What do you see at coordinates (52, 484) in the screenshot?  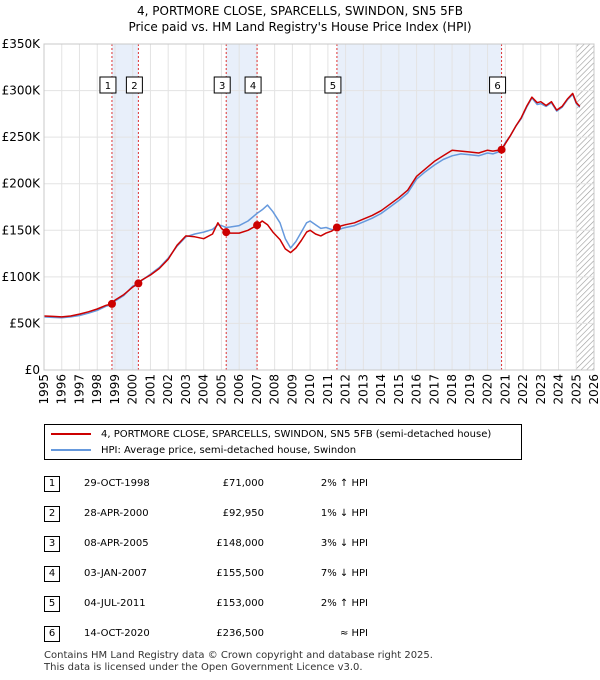 I see `row-number: 1` at bounding box center [52, 484].